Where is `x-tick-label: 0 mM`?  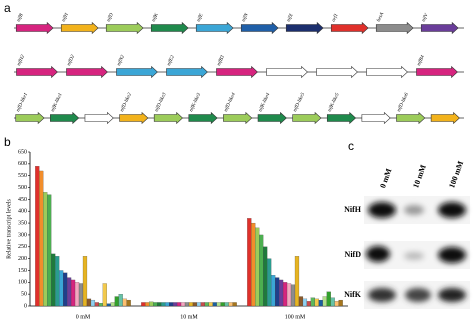 x-tick-label: 0 mM is located at coordinates (83, 317).